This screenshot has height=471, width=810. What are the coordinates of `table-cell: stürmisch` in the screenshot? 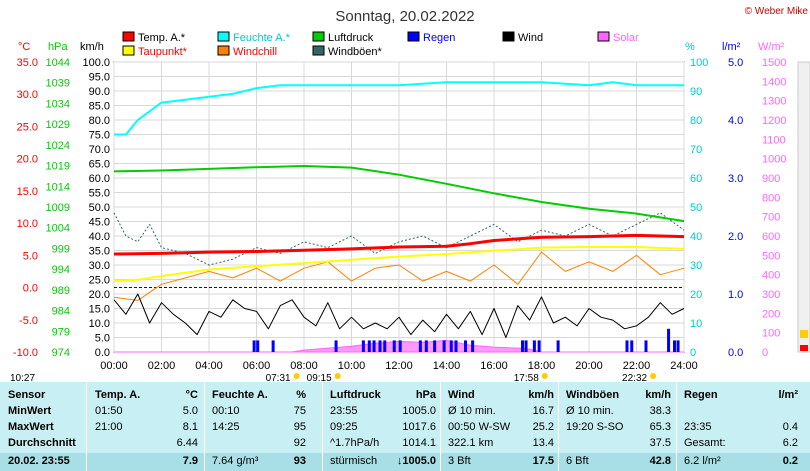 It's located at (354, 461).